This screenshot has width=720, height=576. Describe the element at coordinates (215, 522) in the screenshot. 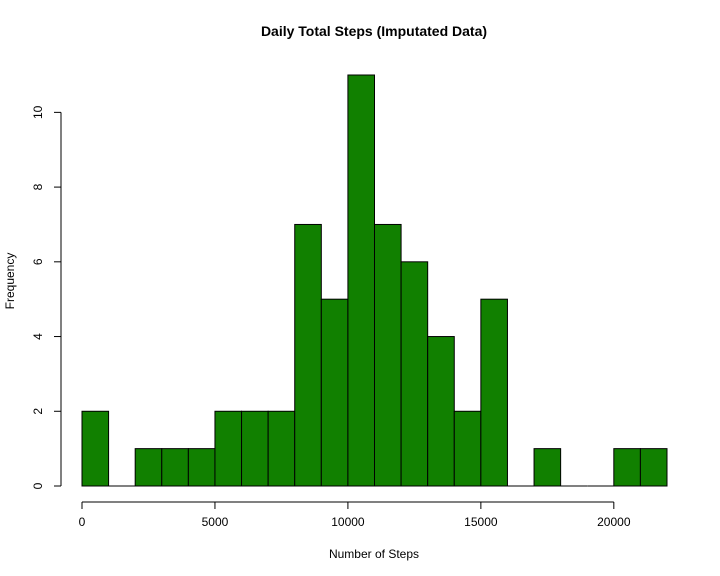

I see `x-tick-label: 5000` at that location.